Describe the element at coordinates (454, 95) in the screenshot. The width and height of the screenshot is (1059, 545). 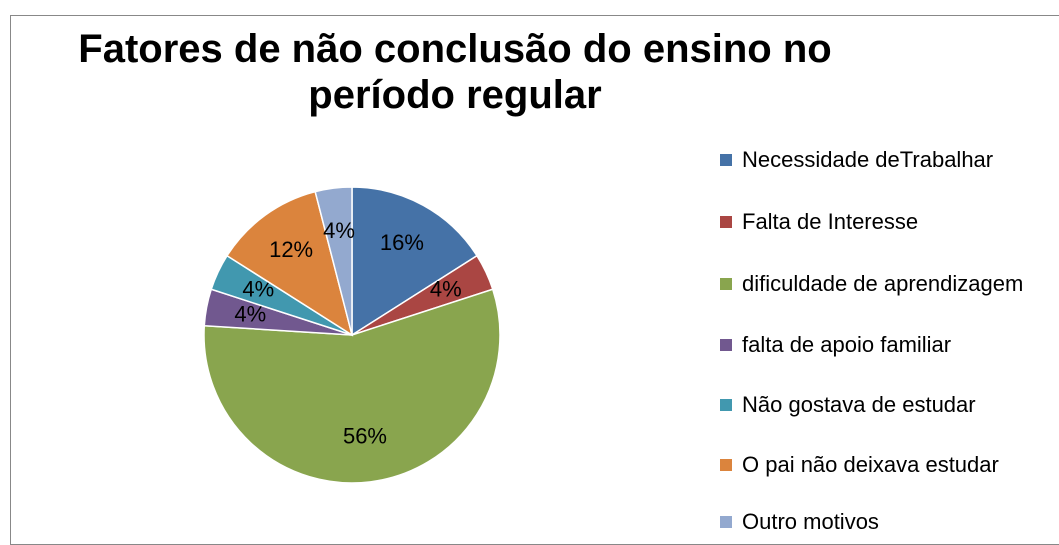
I see `chart-title: período regular` at that location.